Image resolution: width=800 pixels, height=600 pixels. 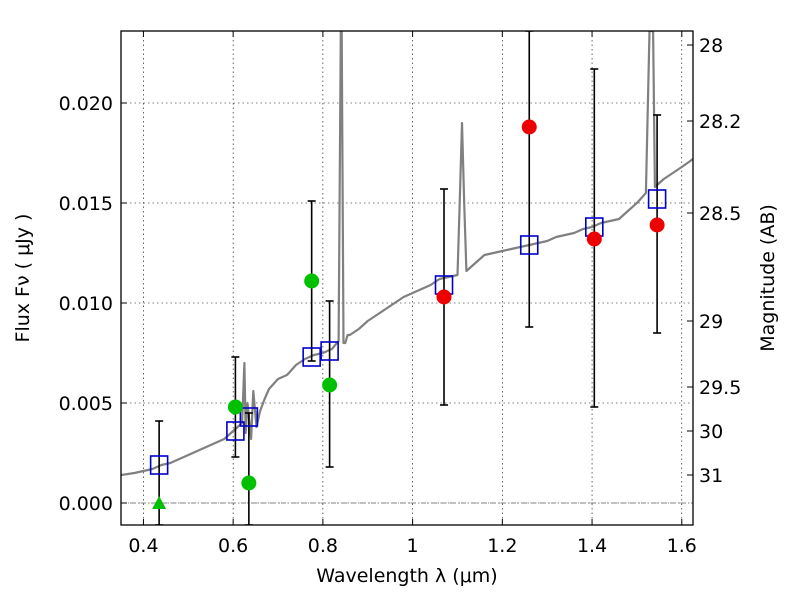 I want to click on y2-tick-label: 29.5, so click(x=720, y=388).